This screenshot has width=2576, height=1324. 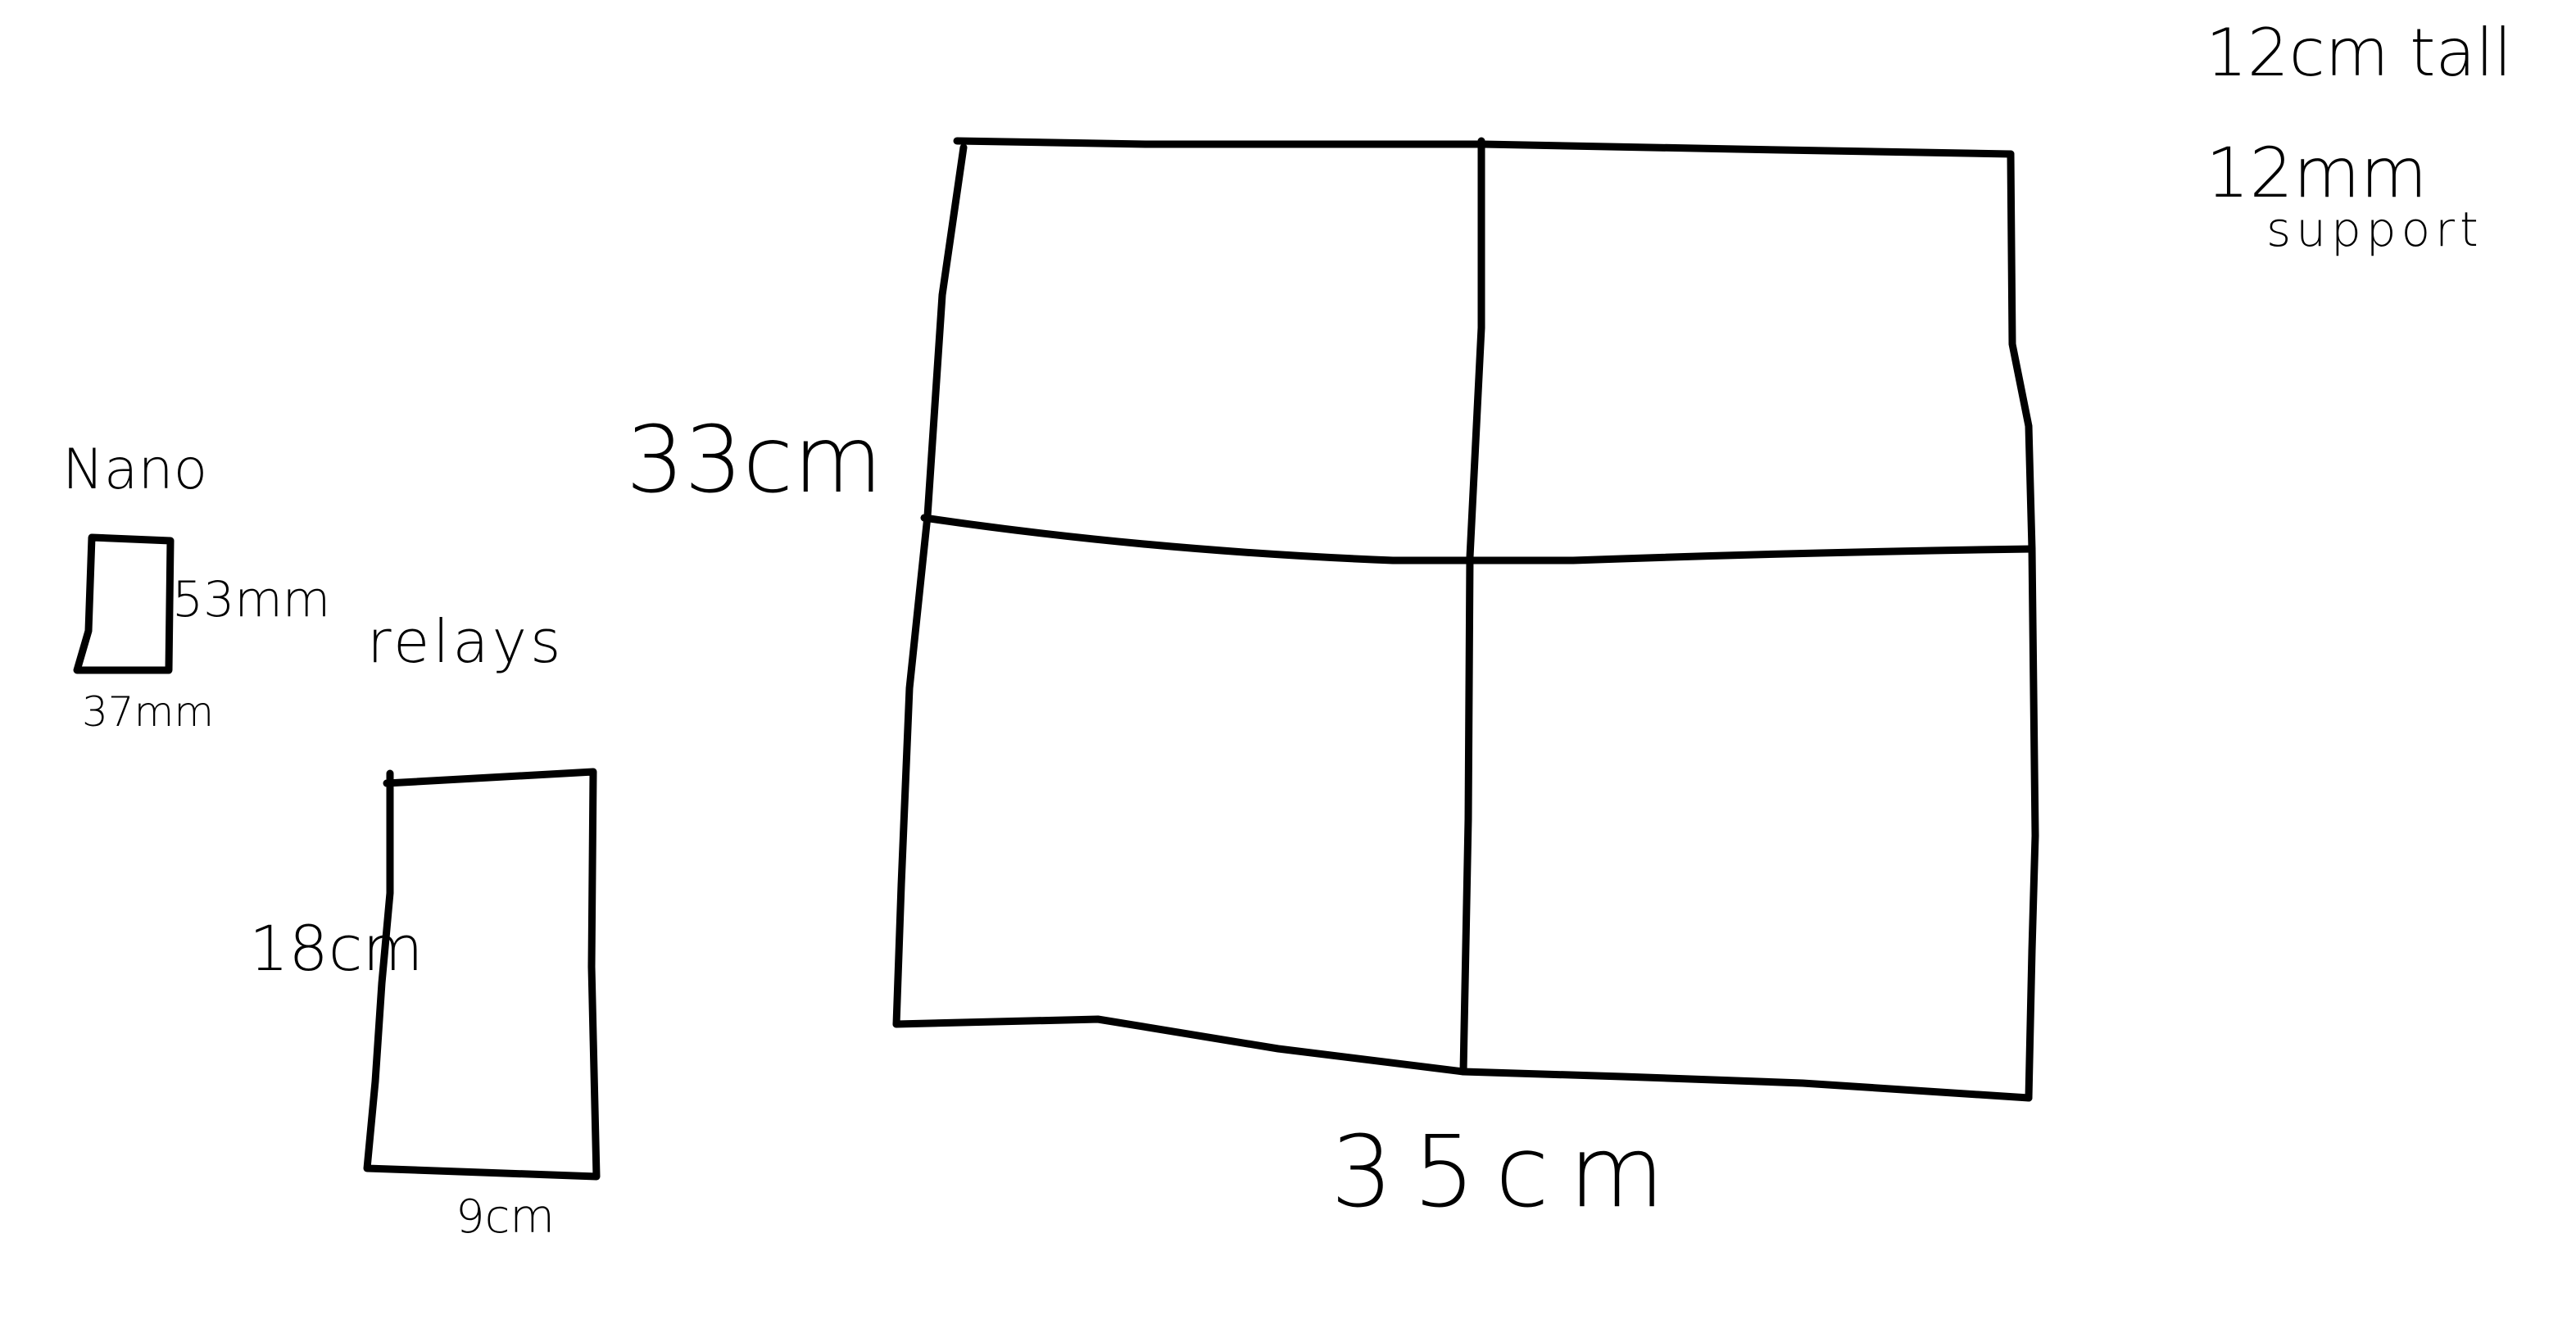 I want to click on nano-board, so click(x=124, y=603).